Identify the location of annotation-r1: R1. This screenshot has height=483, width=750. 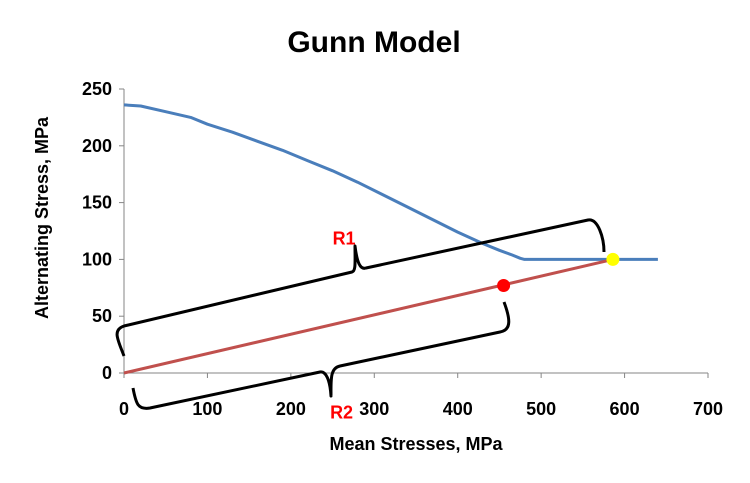
(344, 239).